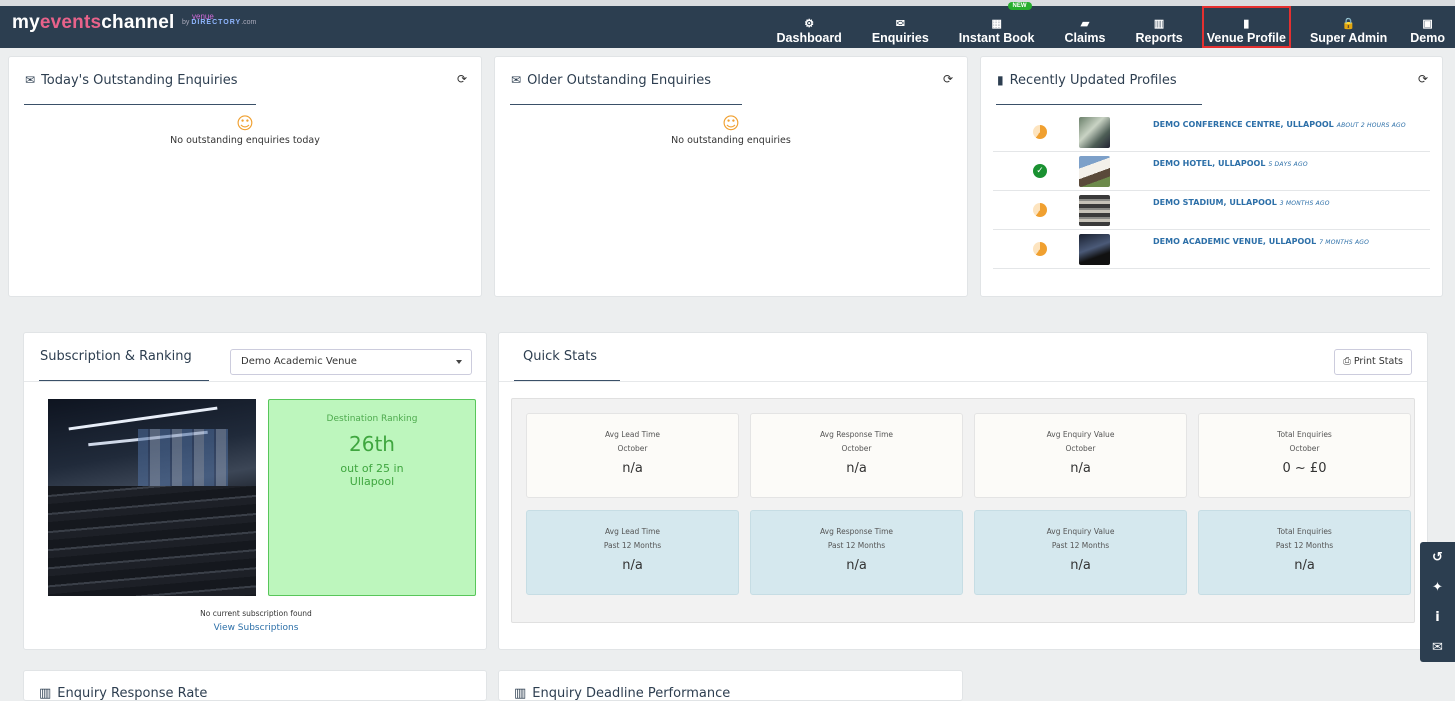 This screenshot has width=1455, height=701. What do you see at coordinates (372, 475) in the screenshot?
I see `ranking-sub: out of 25 in Ullapool` at bounding box center [372, 475].